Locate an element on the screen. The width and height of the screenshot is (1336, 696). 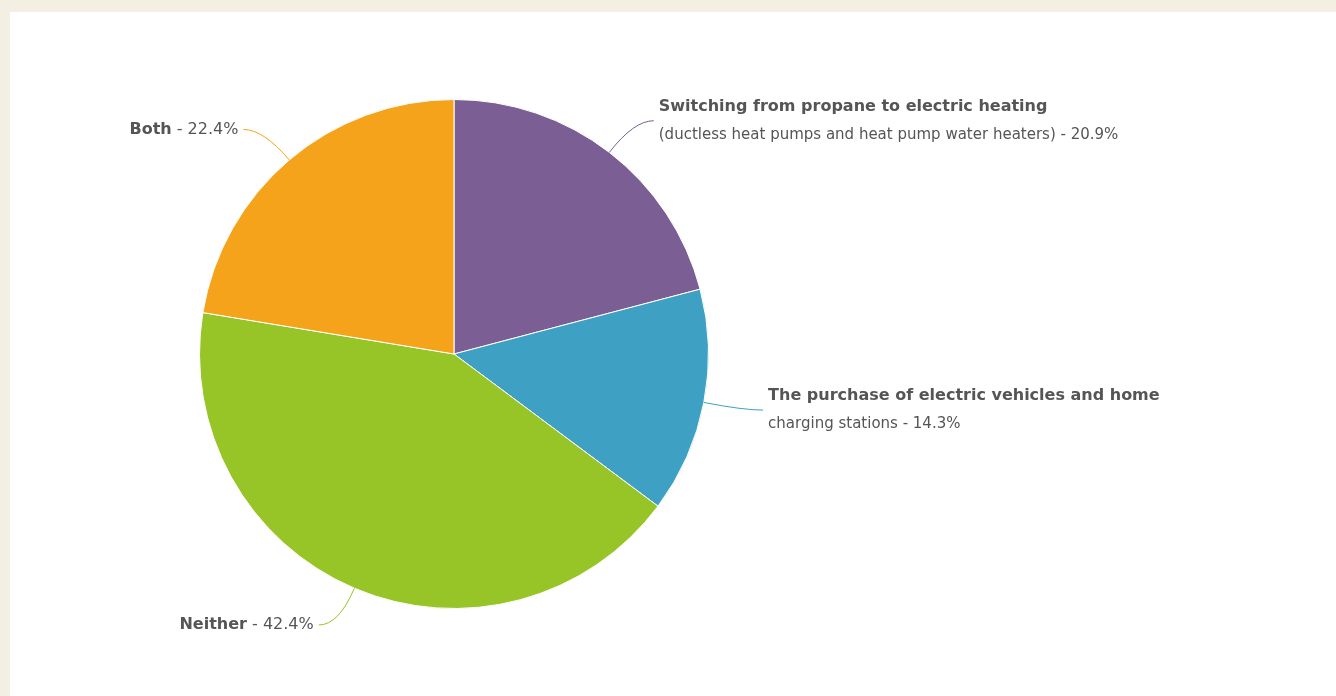
slice-label: The purchase of electric vehicles and home charging stations - 14.3% is located at coordinates (964, 408).